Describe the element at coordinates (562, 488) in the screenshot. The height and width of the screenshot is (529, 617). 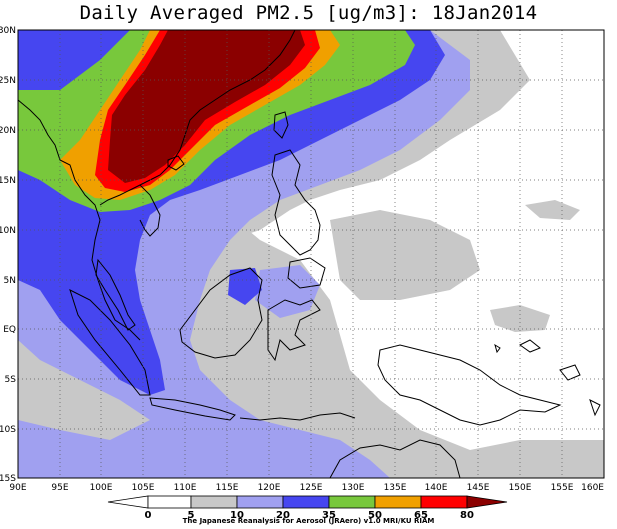
I see `lon-label: 155E` at that location.